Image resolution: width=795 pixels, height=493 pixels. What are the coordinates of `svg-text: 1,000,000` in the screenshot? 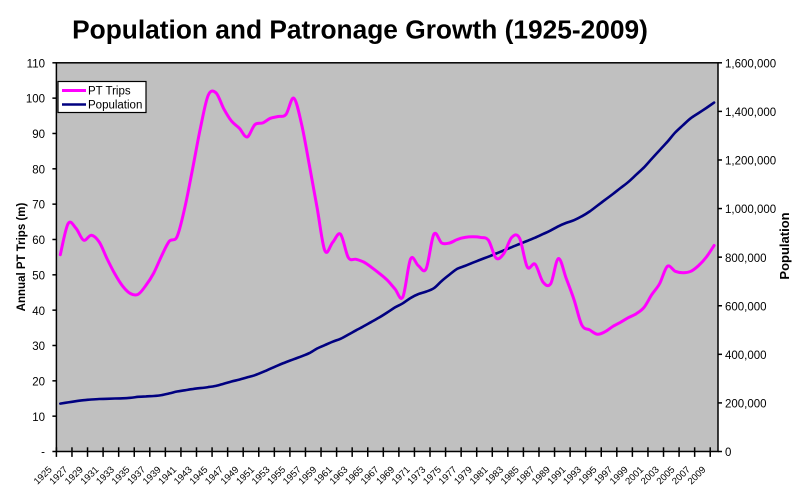 It's located at (750, 210).